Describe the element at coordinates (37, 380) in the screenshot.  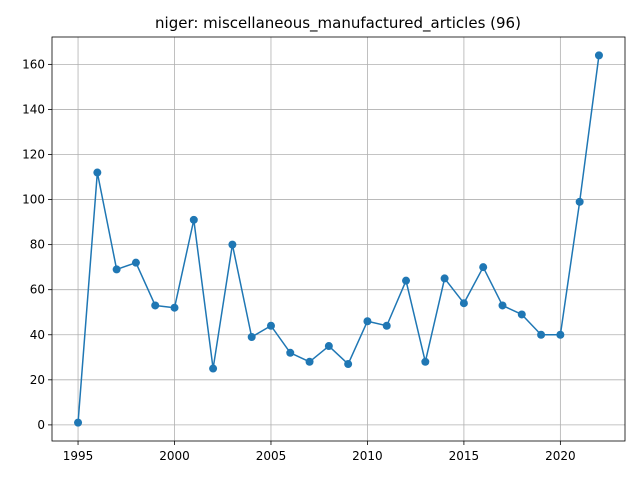
I see `y-tick-label: 20` at that location.